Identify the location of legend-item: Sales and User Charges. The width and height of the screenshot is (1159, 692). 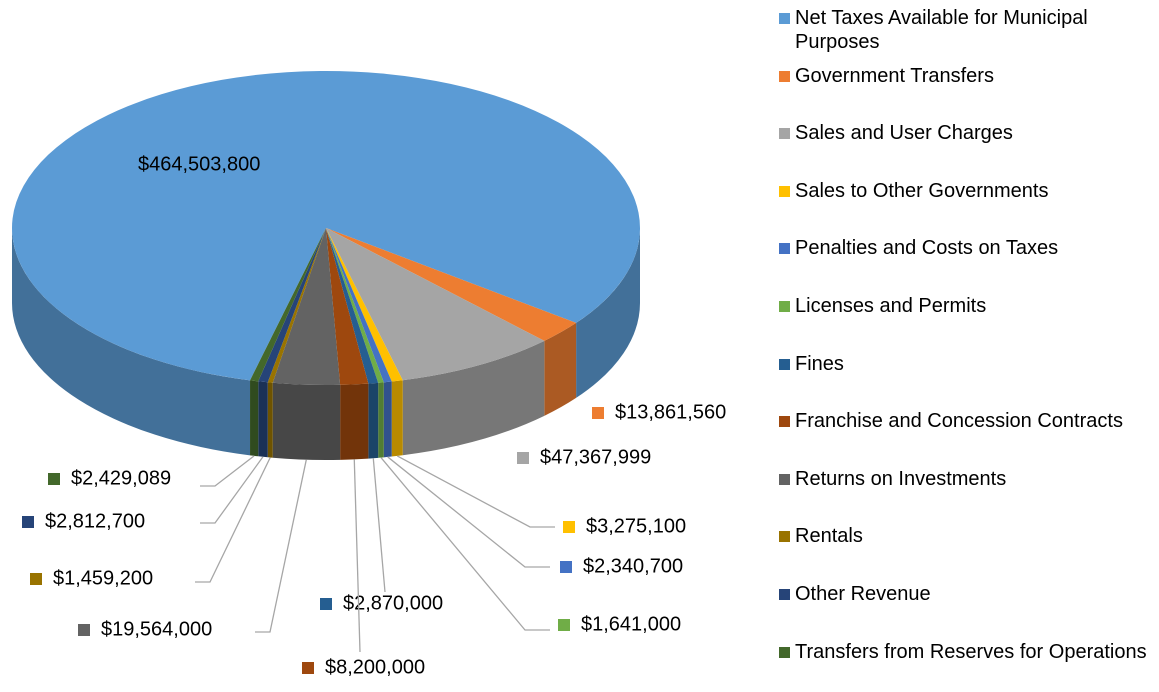
(967, 150).